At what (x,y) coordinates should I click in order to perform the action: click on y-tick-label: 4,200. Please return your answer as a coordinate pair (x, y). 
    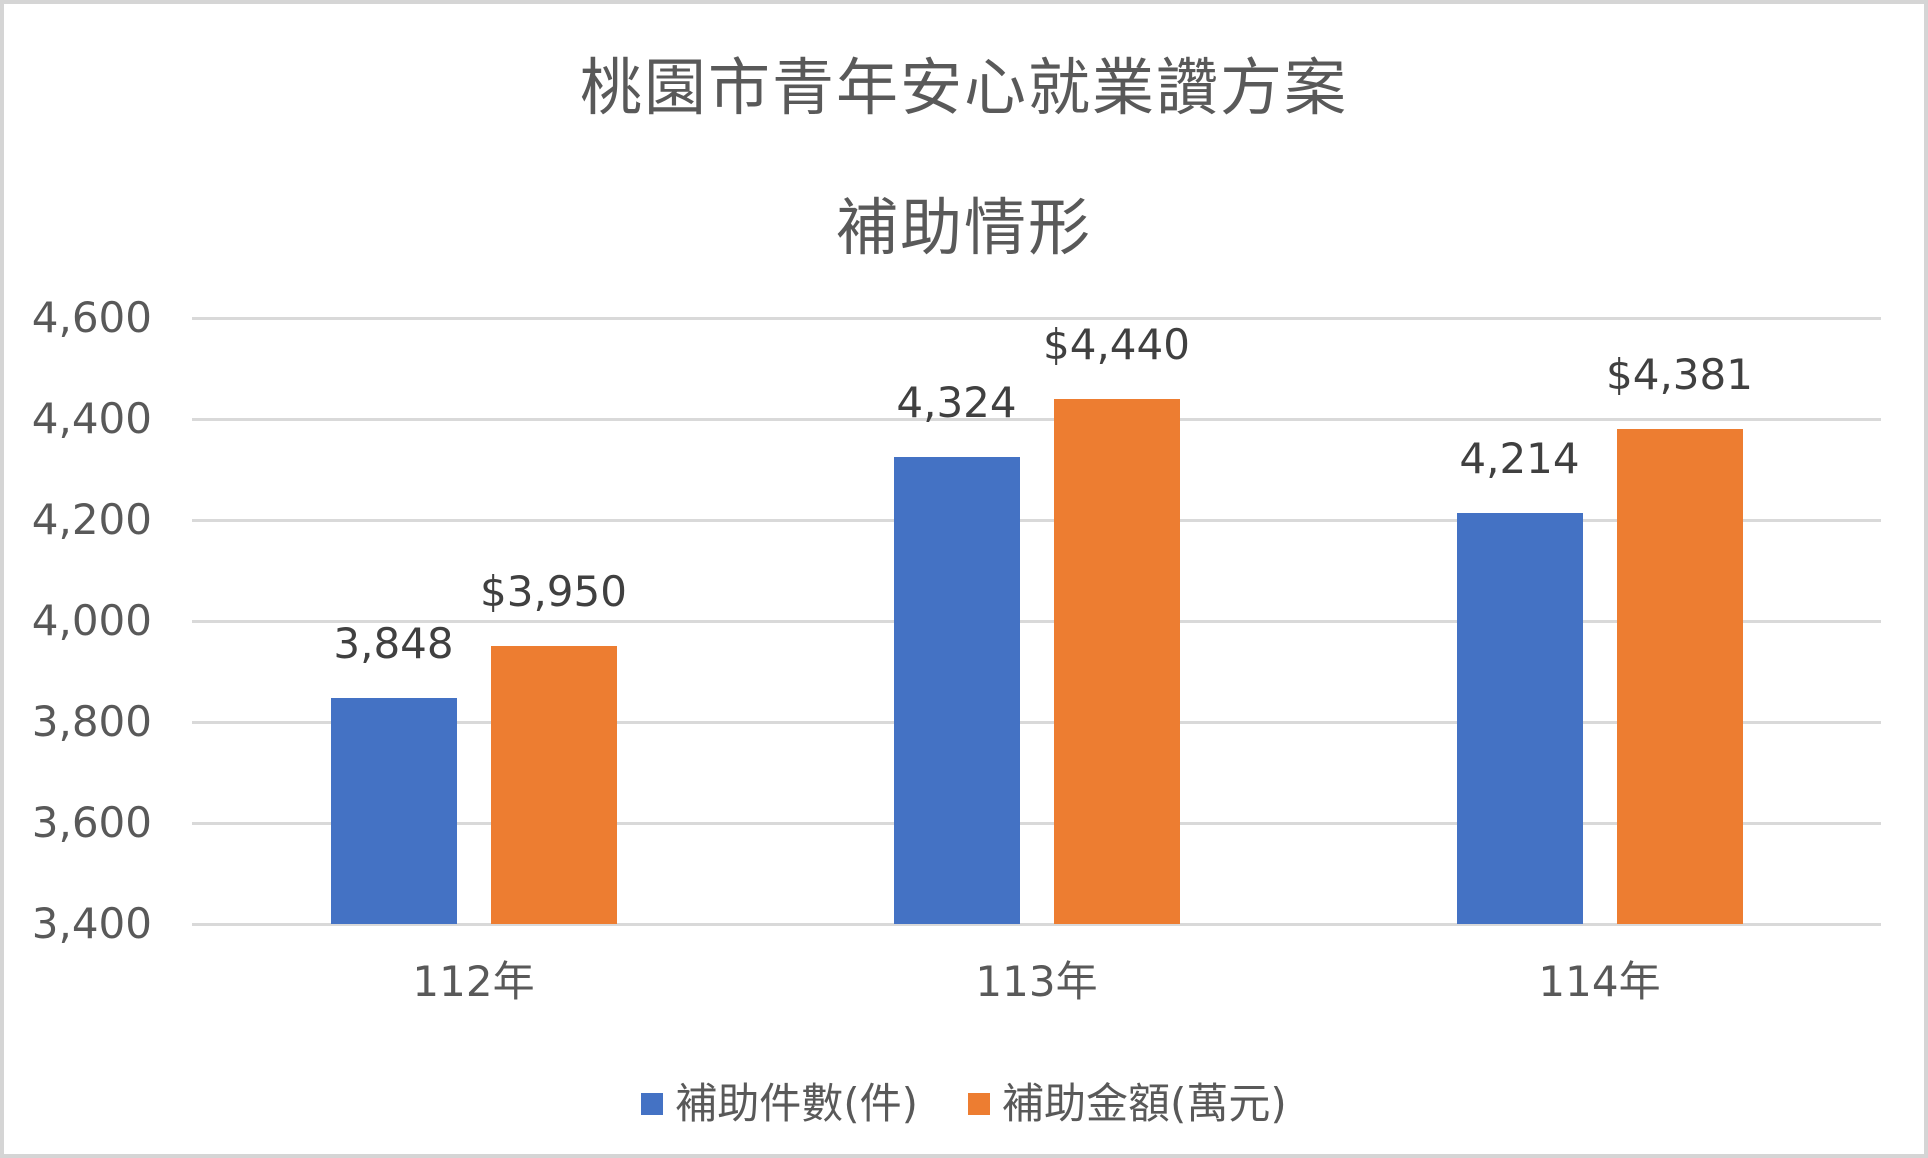
    Looking at the image, I should click on (91, 519).